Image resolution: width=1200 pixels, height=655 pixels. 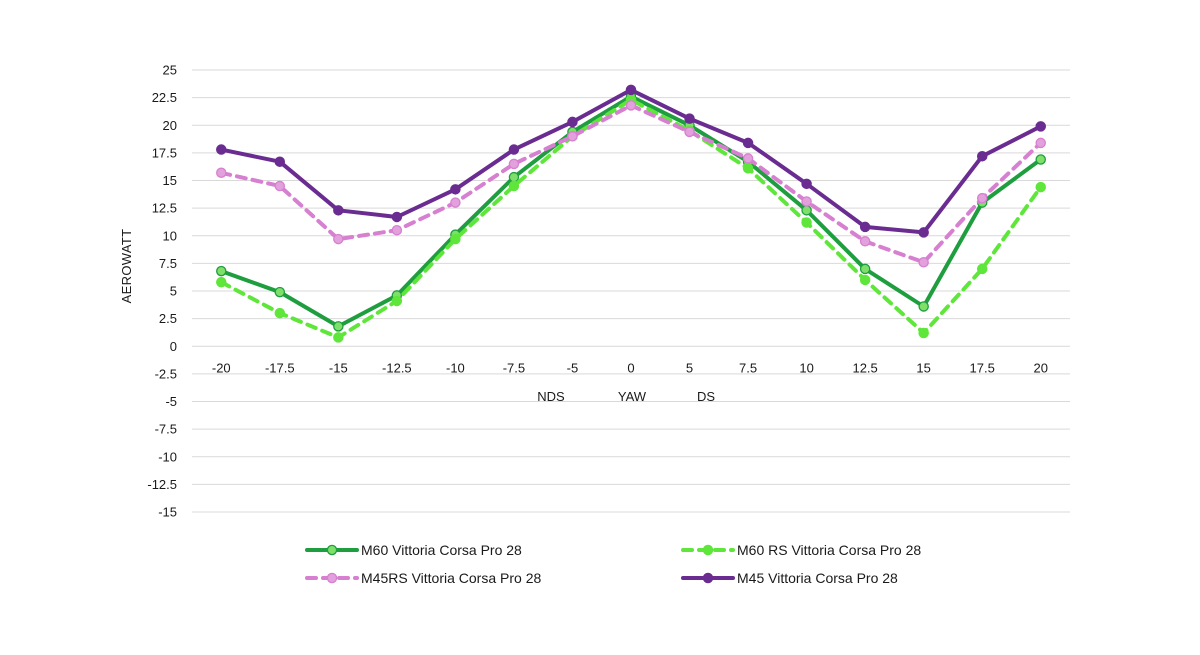 I want to click on legend-label: M60 Vittoria Corsa Pro 28, so click(x=441, y=550).